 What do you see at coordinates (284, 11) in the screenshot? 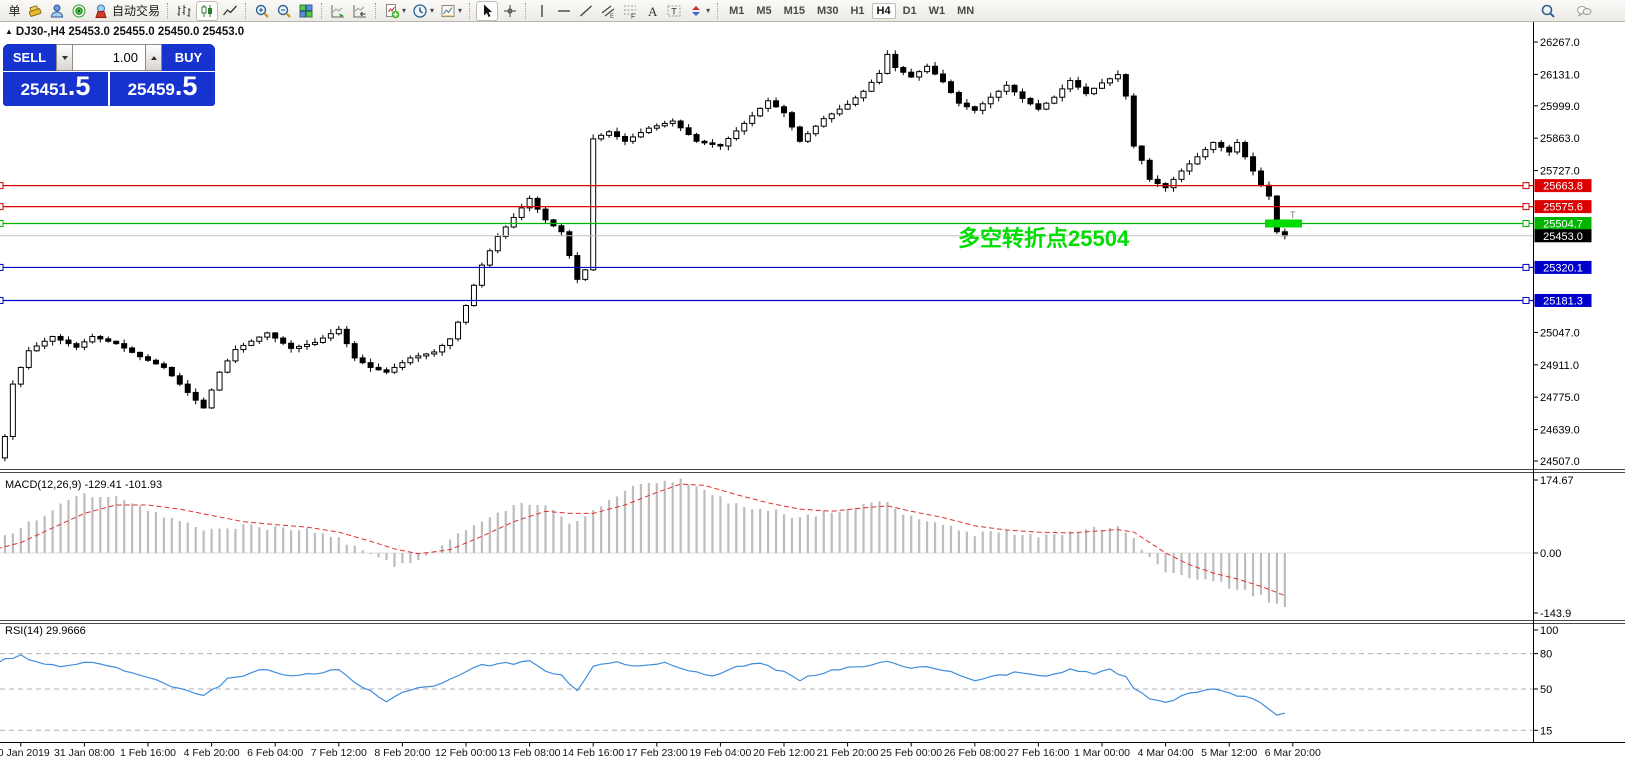
I see `zoom-out-icon` at bounding box center [284, 11].